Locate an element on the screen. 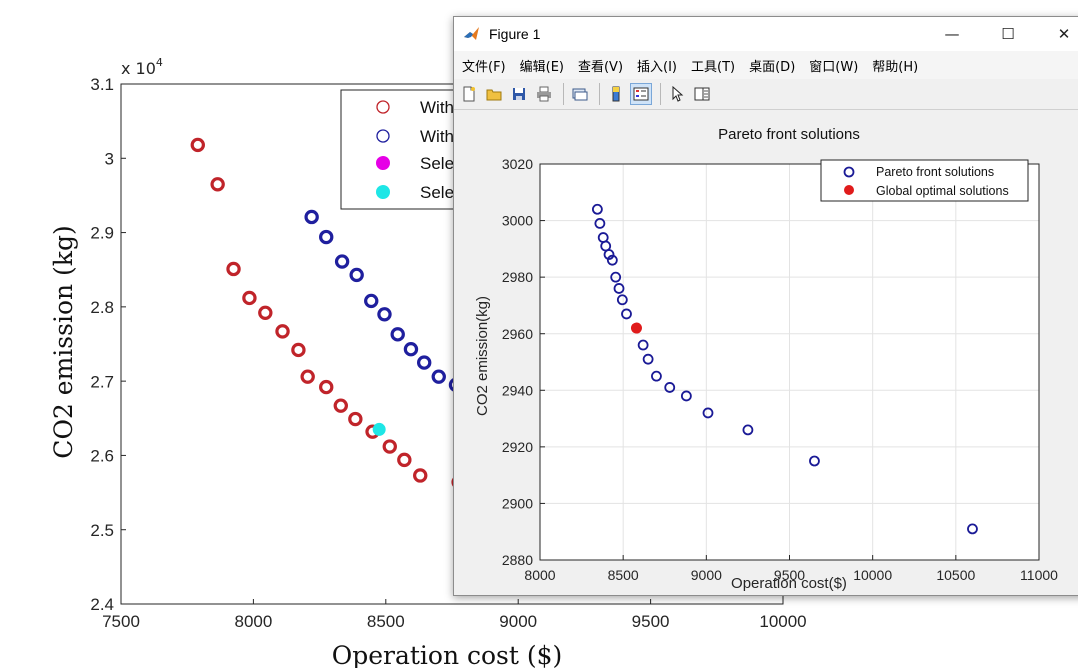 This screenshot has height=668, width=1078. menu-help: 帮助(H) is located at coordinates (895, 67).